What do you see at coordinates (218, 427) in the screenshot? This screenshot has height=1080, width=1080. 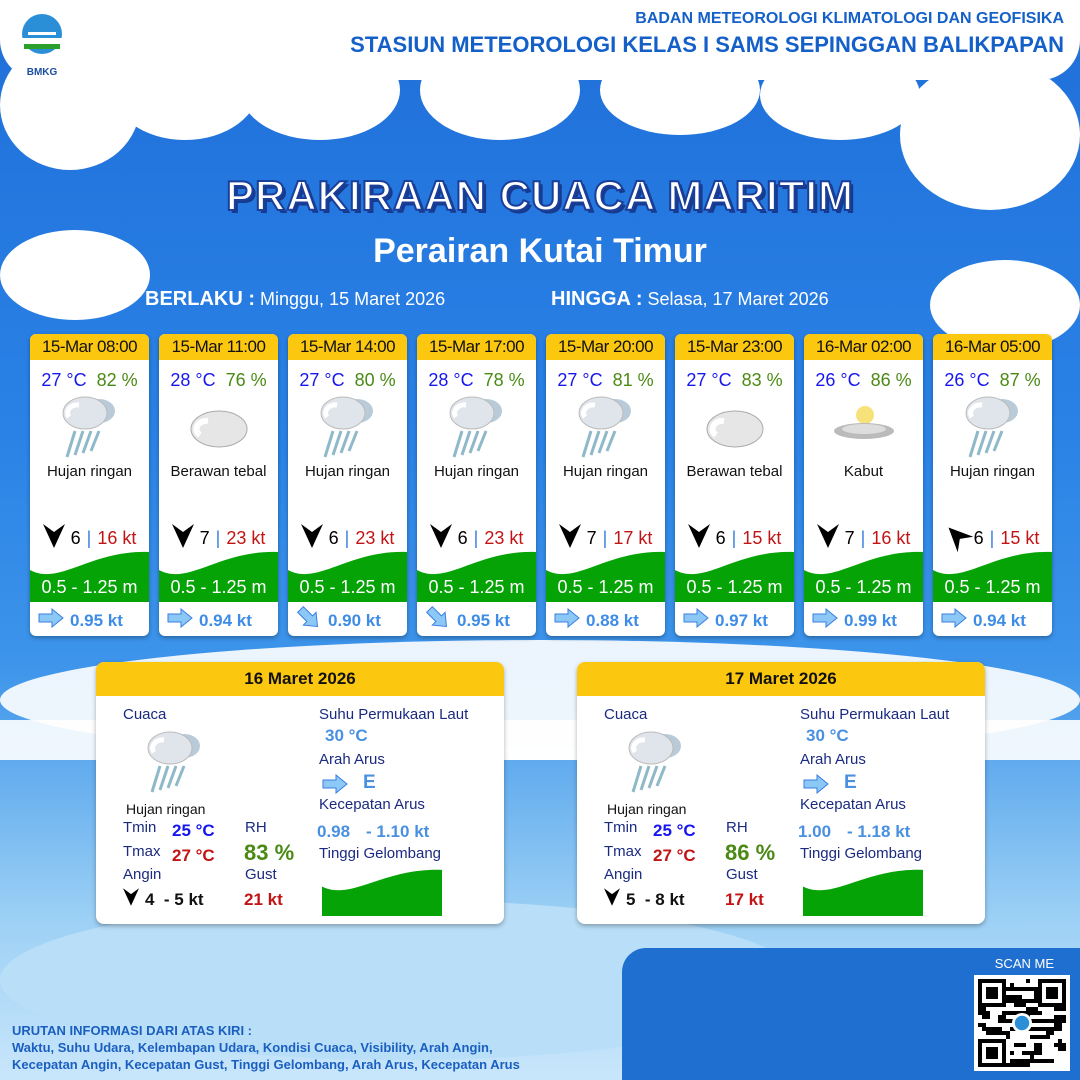 I see `cloud-icon` at bounding box center [218, 427].